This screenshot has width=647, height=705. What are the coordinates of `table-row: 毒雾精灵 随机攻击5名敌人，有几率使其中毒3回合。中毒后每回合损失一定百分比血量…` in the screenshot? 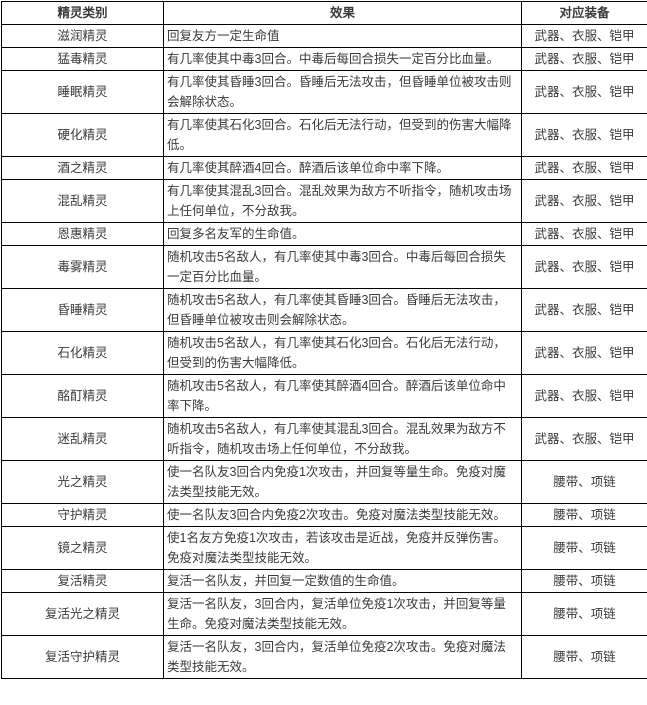 It's located at (324, 267).